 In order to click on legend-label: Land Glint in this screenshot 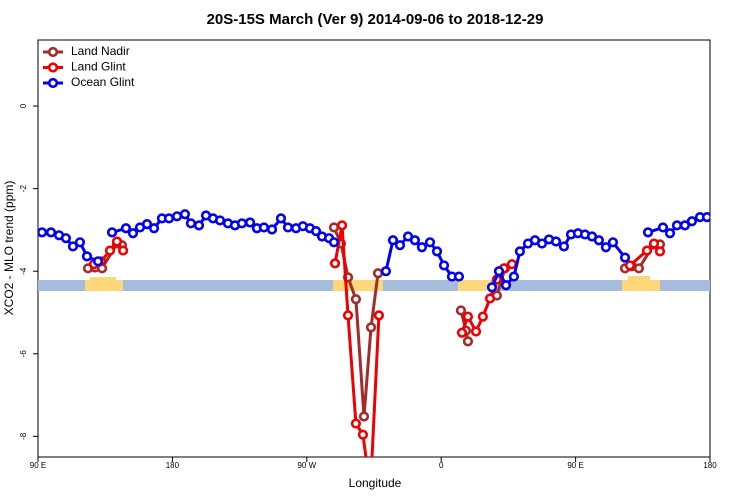, I will do `click(98, 67)`.